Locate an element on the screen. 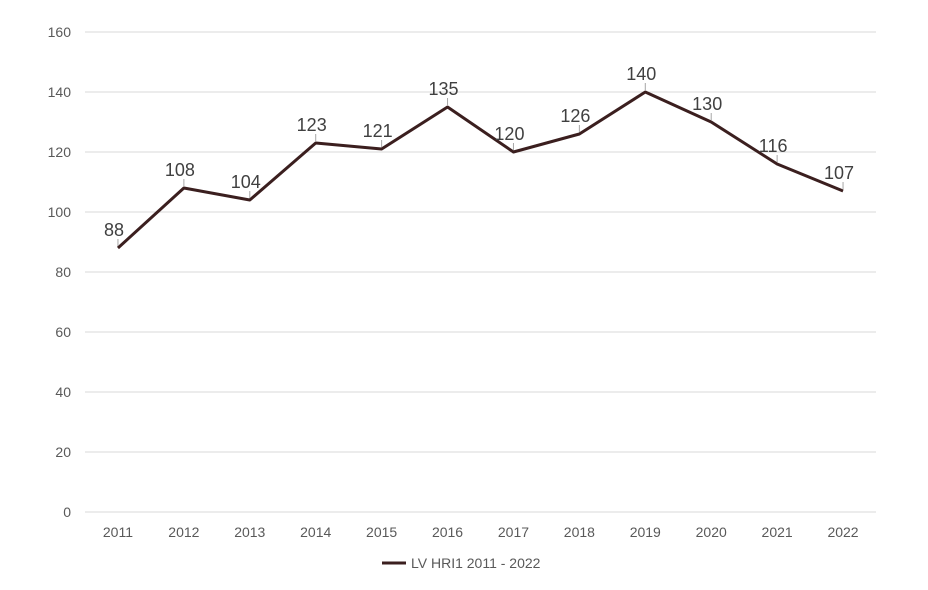  y-tick-label: 40 is located at coordinates (63, 392).